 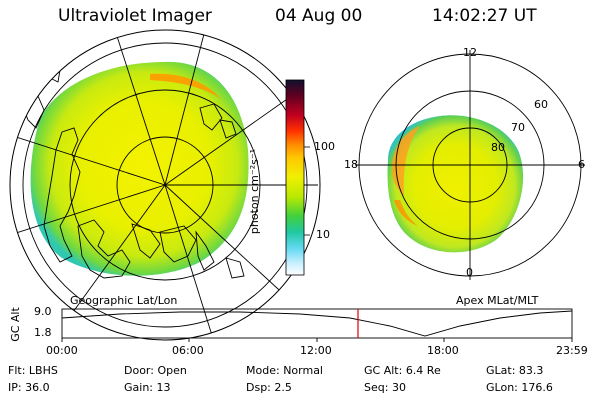 I want to click on colorbar, so click(x=295, y=177).